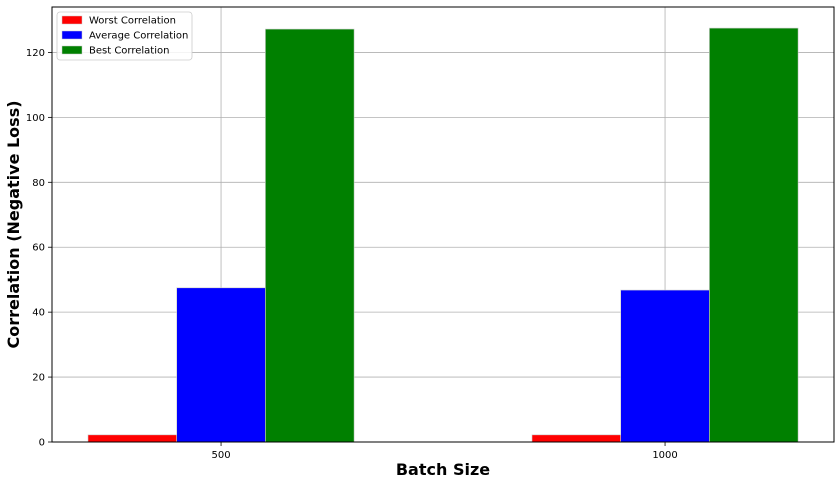 Image resolution: width=840 pixels, height=485 pixels. Describe the element at coordinates (35, 118) in the screenshot. I see `y-tick-label: 100` at that location.